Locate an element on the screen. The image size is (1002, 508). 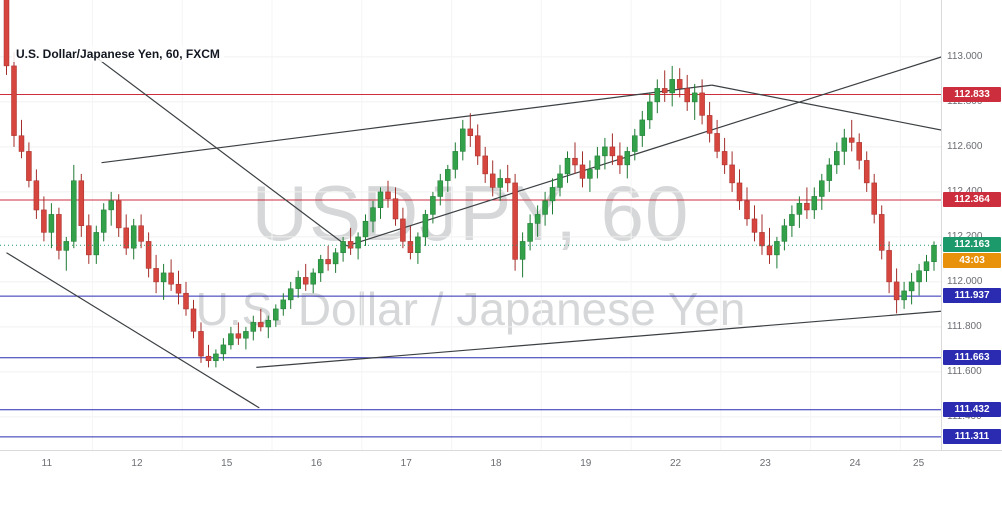
time-axis: 11 12 15 16 17 18 19 22 23 24 25 is located at coordinates (501, 479).